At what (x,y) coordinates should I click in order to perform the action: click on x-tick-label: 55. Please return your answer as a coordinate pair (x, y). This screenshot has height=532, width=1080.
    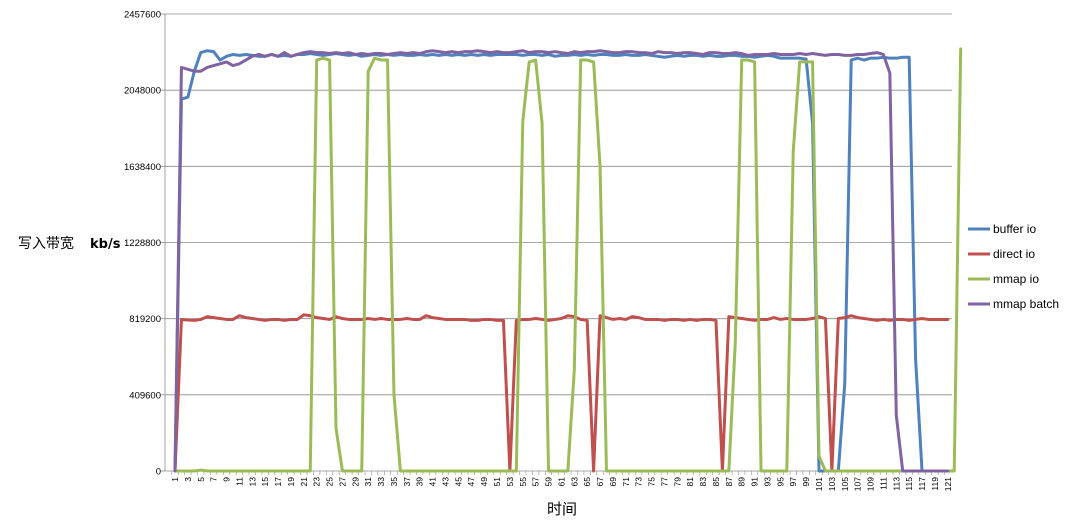
    Looking at the image, I should click on (523, 482).